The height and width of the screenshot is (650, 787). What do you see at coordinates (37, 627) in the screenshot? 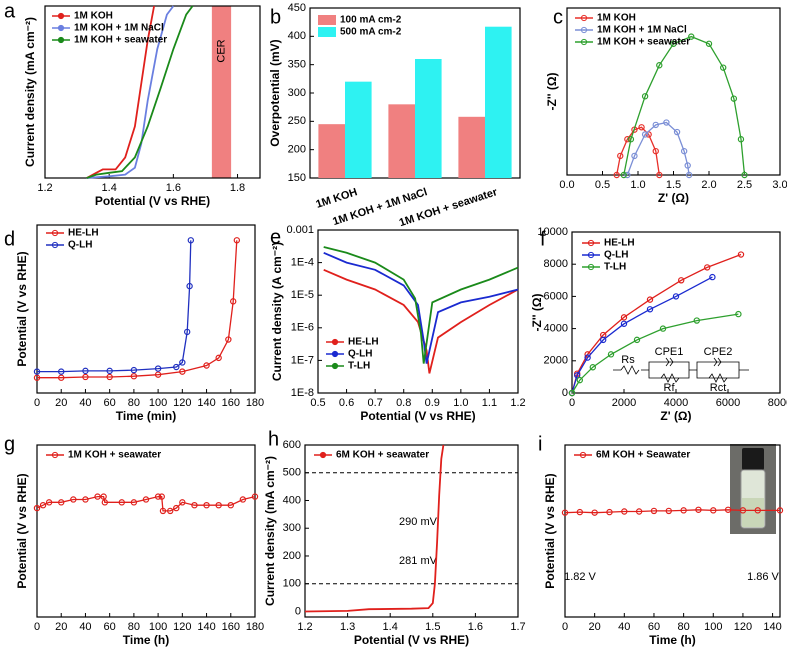
I see `x-tick-label: 0` at bounding box center [37, 627].